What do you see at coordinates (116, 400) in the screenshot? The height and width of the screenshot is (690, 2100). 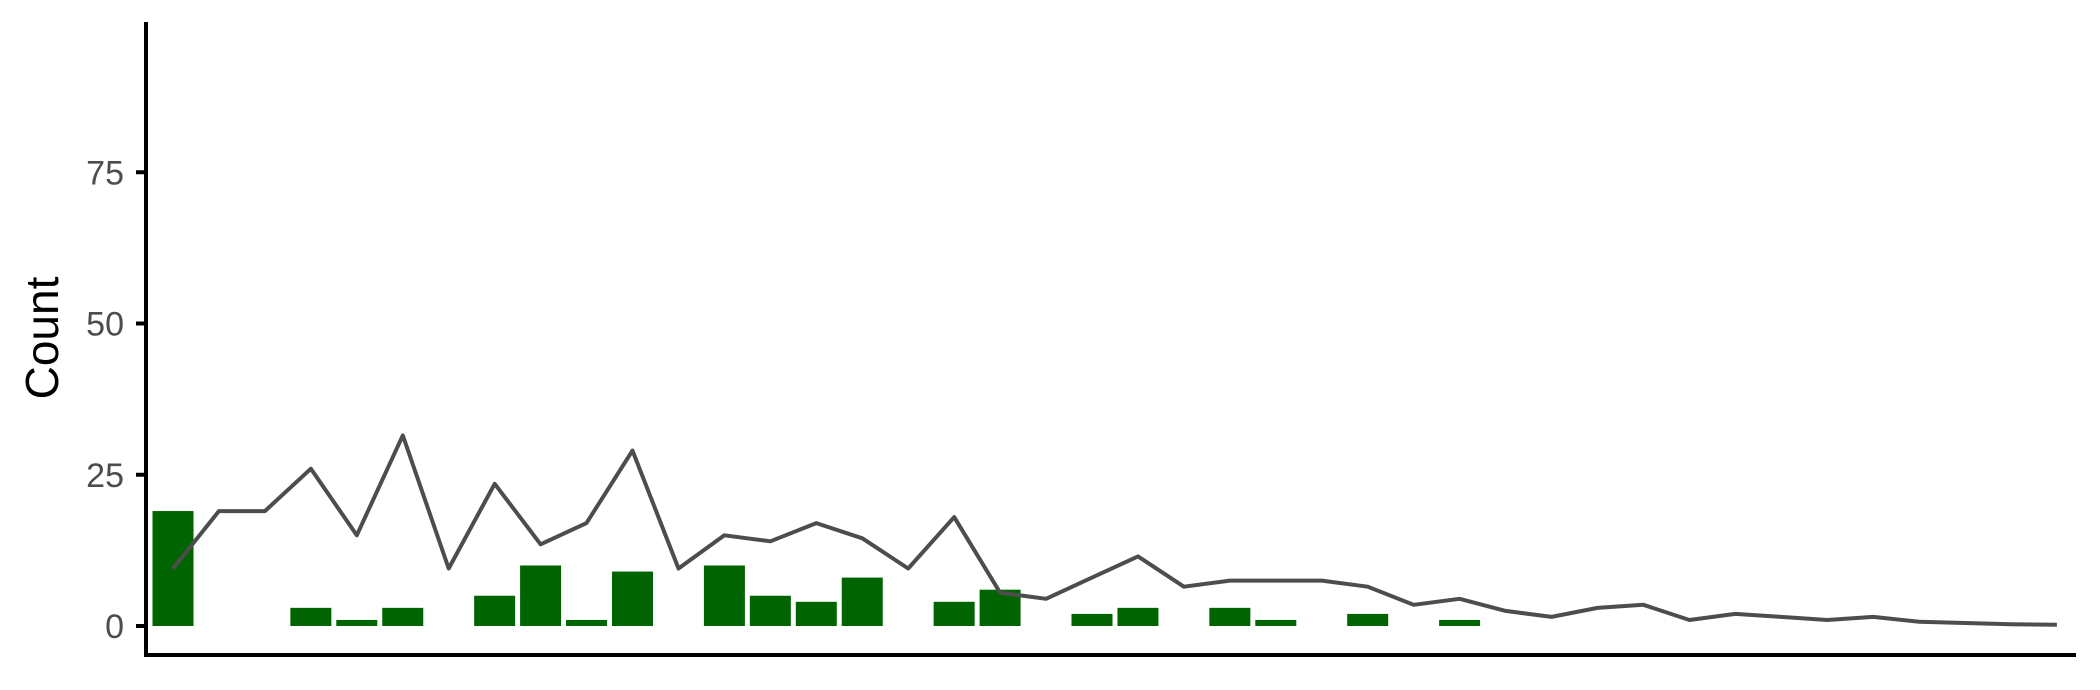 I see `y-axis-ticks: 0 25 50 75` at bounding box center [116, 400].